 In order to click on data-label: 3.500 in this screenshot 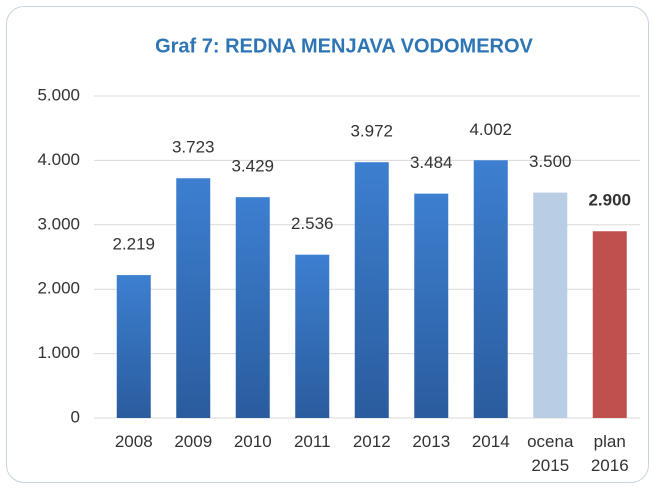, I will do `click(550, 161)`.